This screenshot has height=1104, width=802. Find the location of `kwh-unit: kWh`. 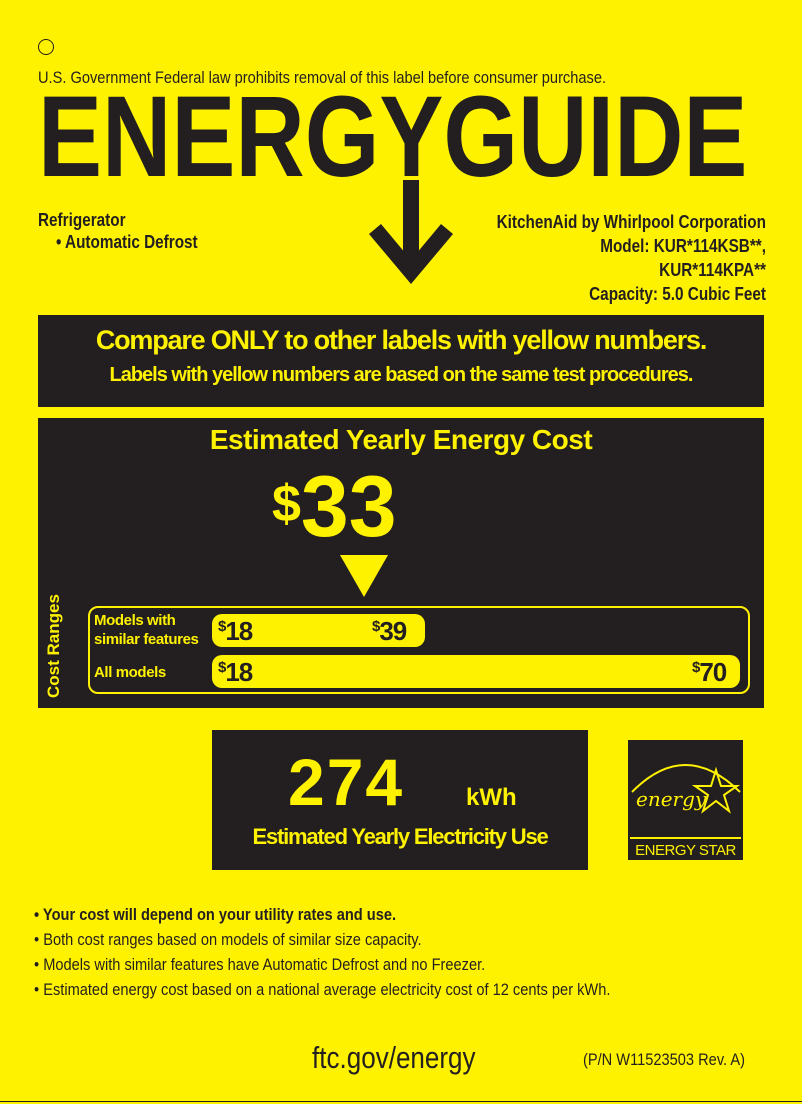

kwh-unit: kWh is located at coordinates (491, 797).